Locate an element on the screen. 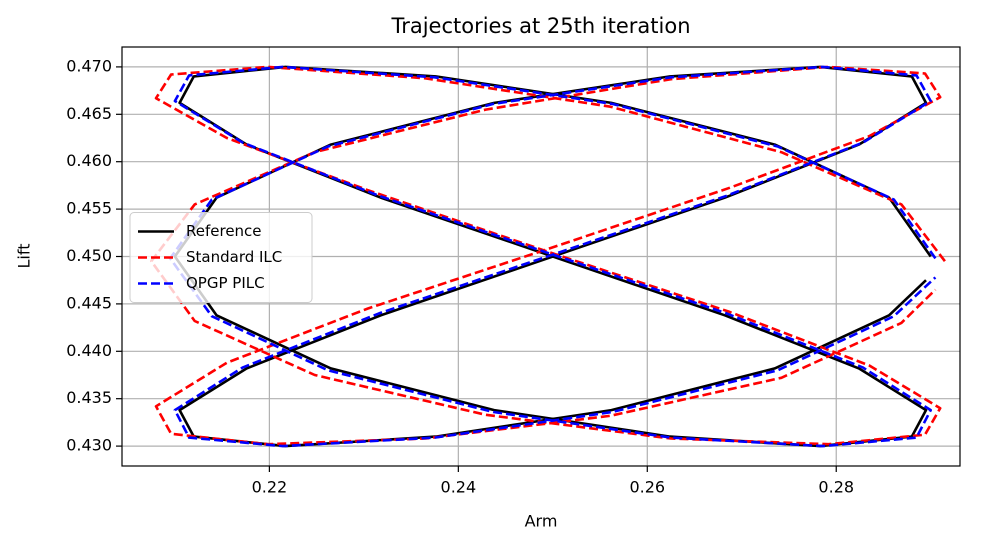  x-tick-label: 0.24 is located at coordinates (459, 487).